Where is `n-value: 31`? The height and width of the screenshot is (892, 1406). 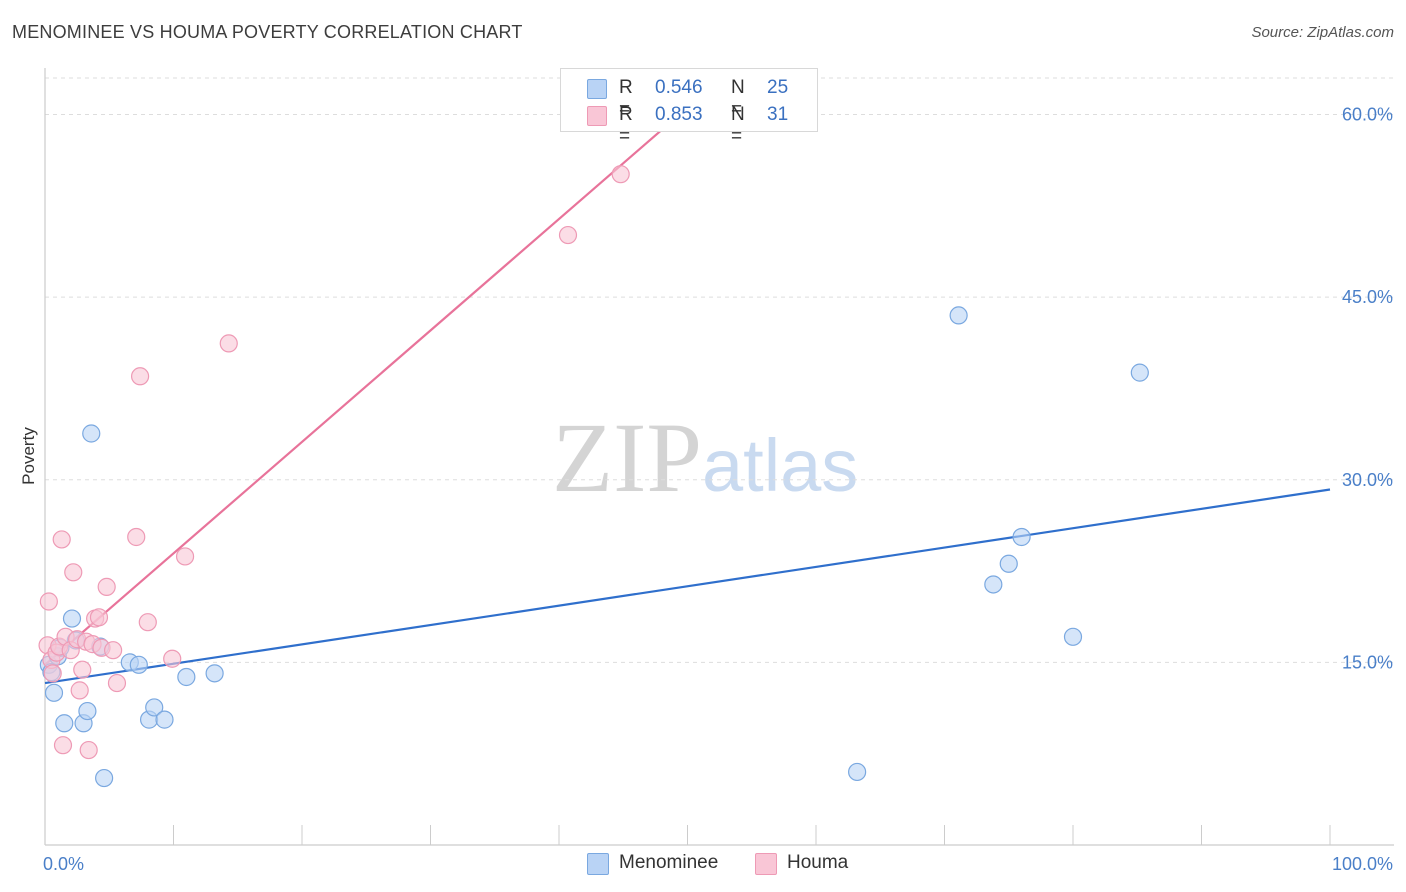 n-value: 31 is located at coordinates (778, 114).